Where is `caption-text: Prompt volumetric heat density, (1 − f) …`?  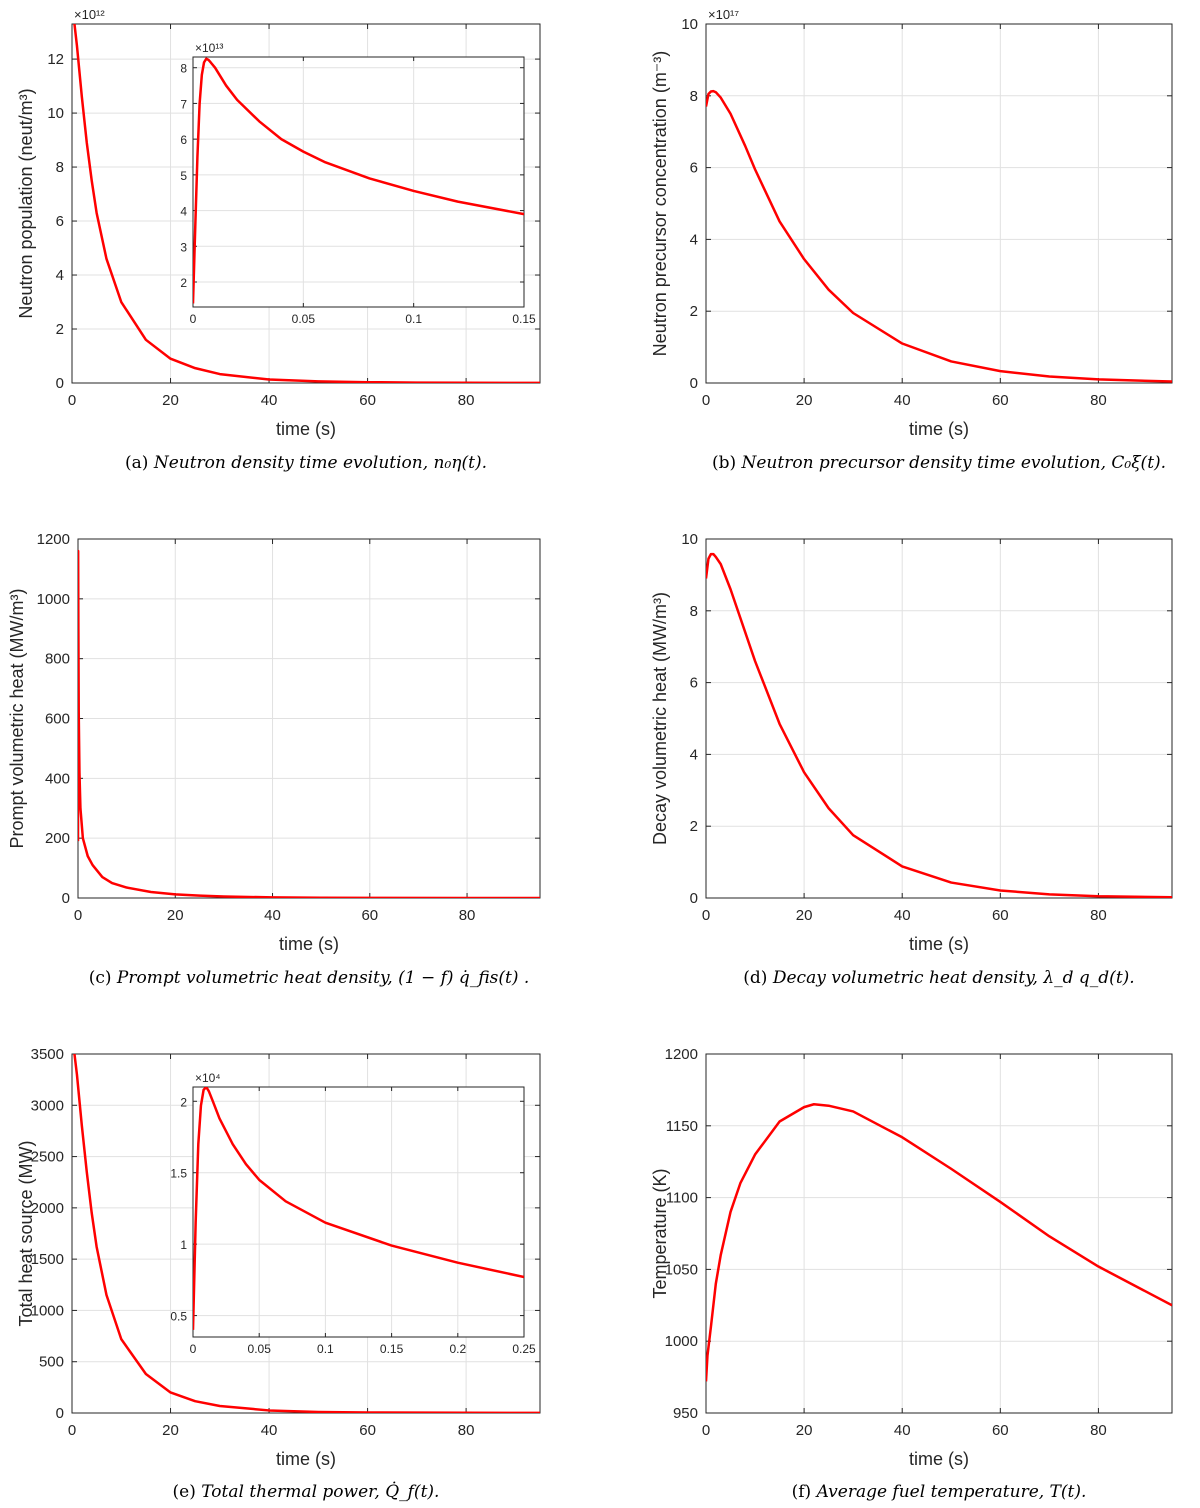
caption-text: Prompt volumetric heat density, (1 − f) … is located at coordinates (322, 978).